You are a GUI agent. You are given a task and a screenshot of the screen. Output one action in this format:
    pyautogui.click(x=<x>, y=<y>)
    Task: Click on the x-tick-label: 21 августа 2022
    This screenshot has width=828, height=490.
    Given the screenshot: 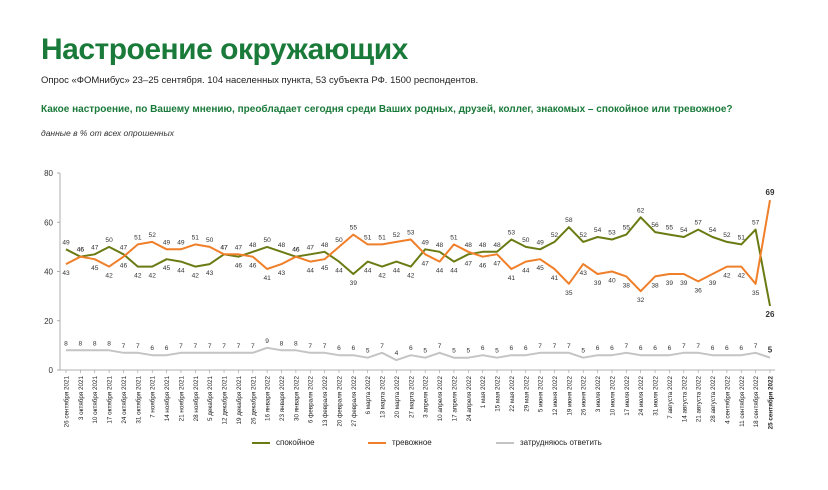 What is the action you would take?
    pyautogui.click(x=699, y=399)
    